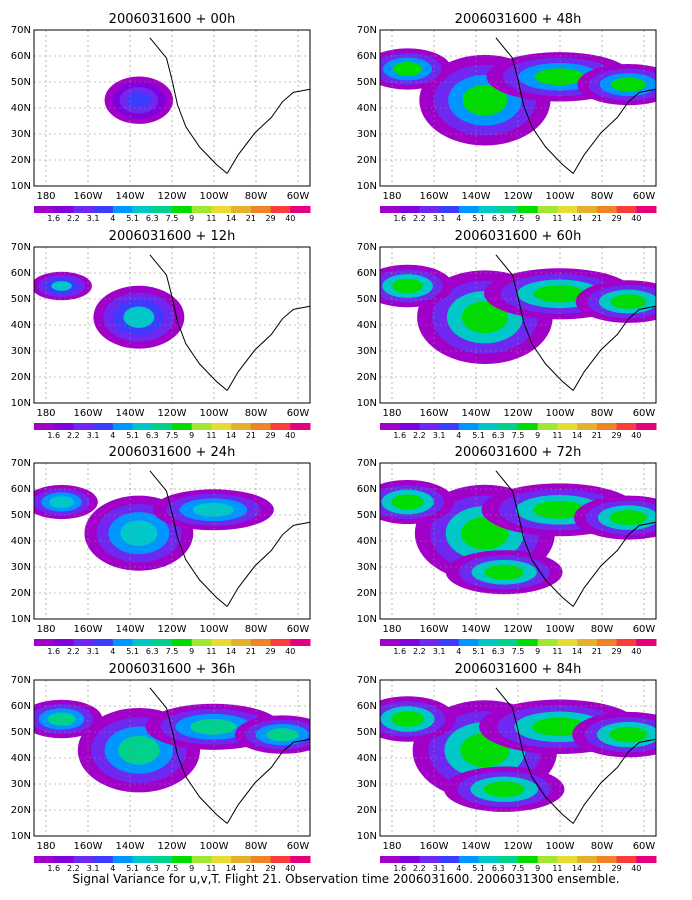  I want to click on panel-title: 2006031600 + 00h, so click(172, 19).